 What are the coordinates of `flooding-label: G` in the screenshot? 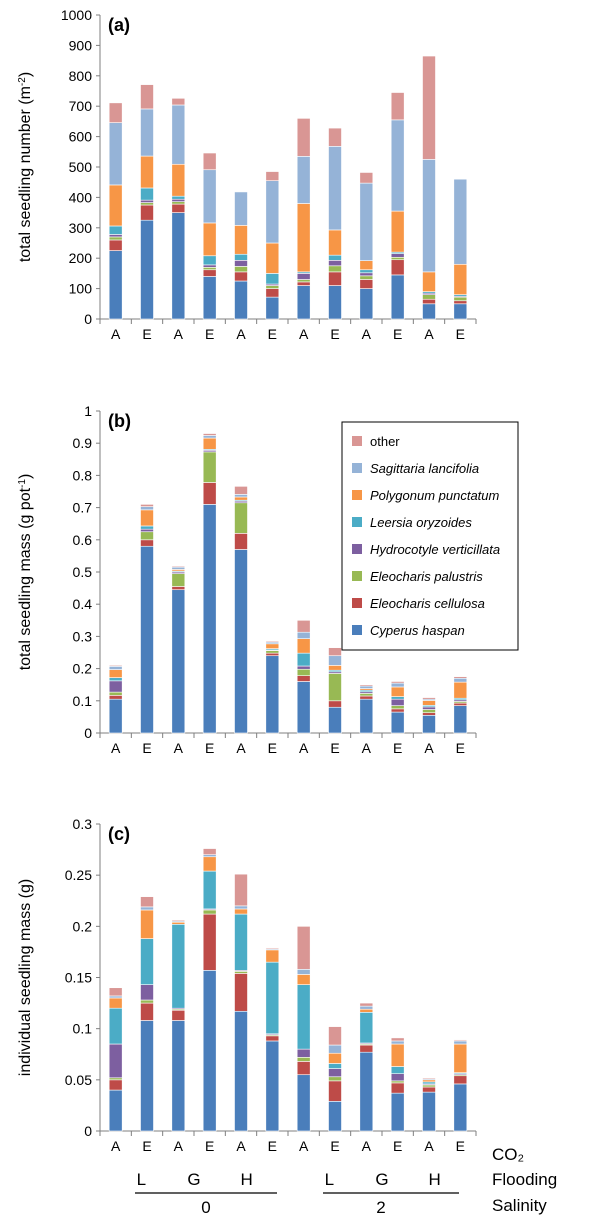 It's located at (193, 1179).